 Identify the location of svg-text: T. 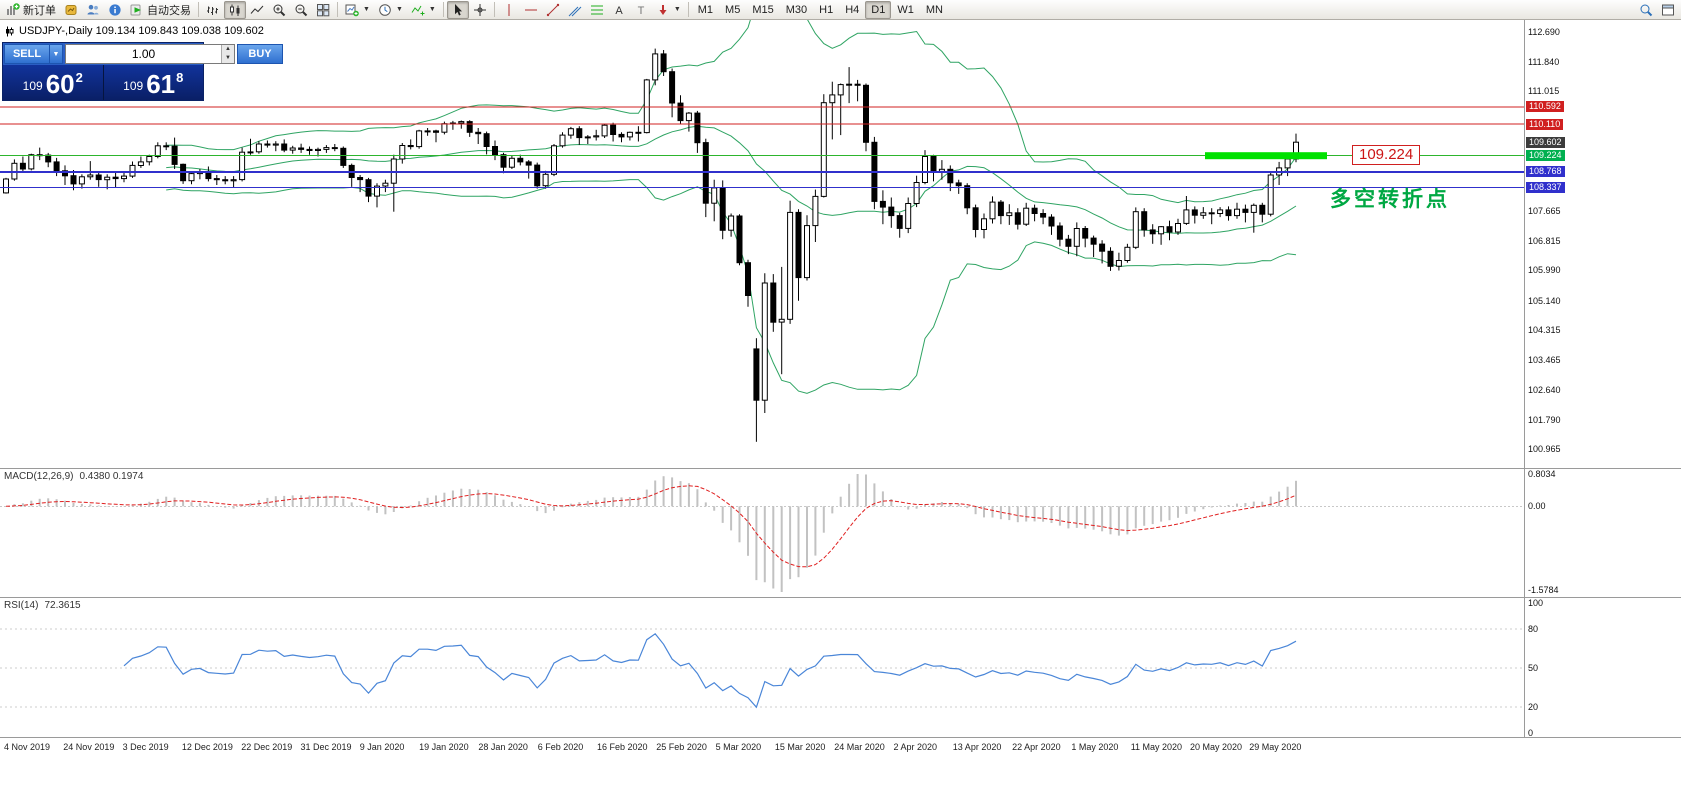
(640, 11).